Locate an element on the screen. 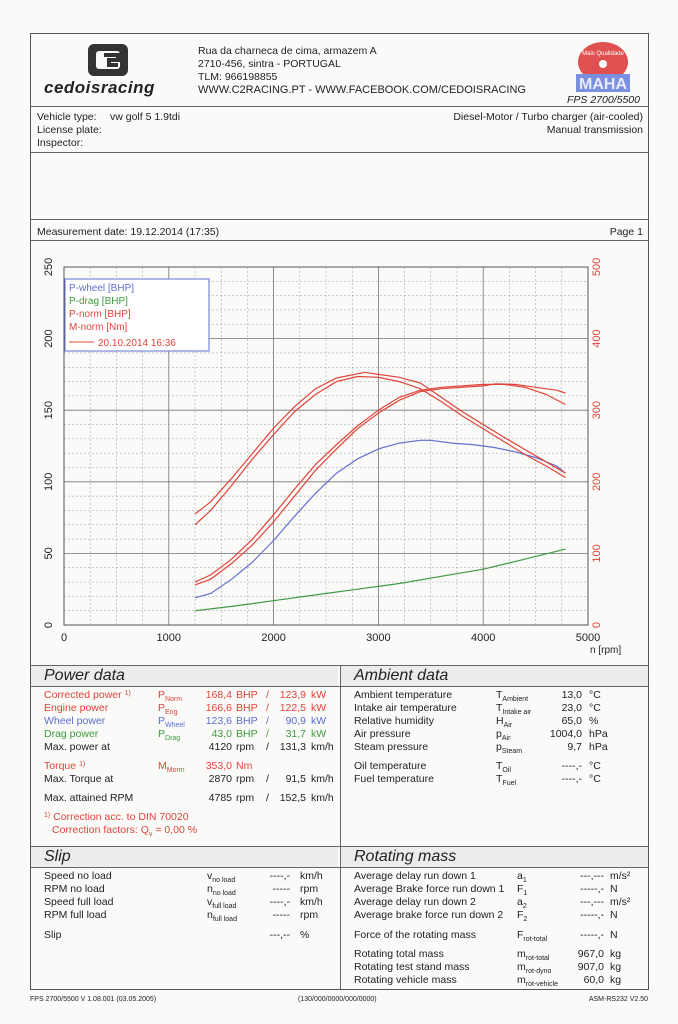 The image size is (678, 1024). power-value-1: 43,0 is located at coordinates (221, 734).